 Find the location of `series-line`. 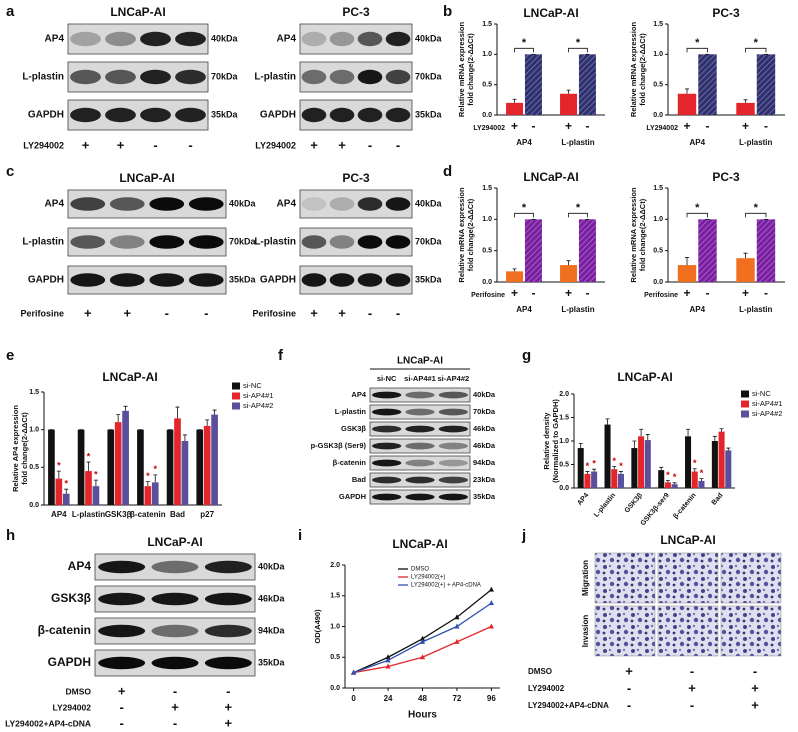

series-line is located at coordinates (422, 631).